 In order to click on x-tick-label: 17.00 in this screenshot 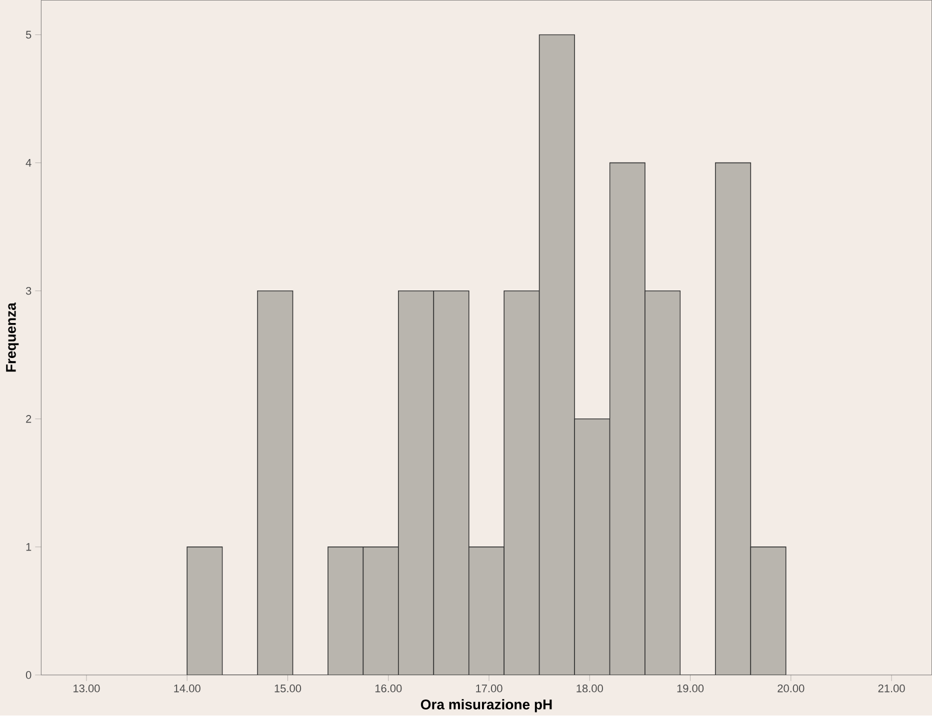, I will do `click(489, 688)`.